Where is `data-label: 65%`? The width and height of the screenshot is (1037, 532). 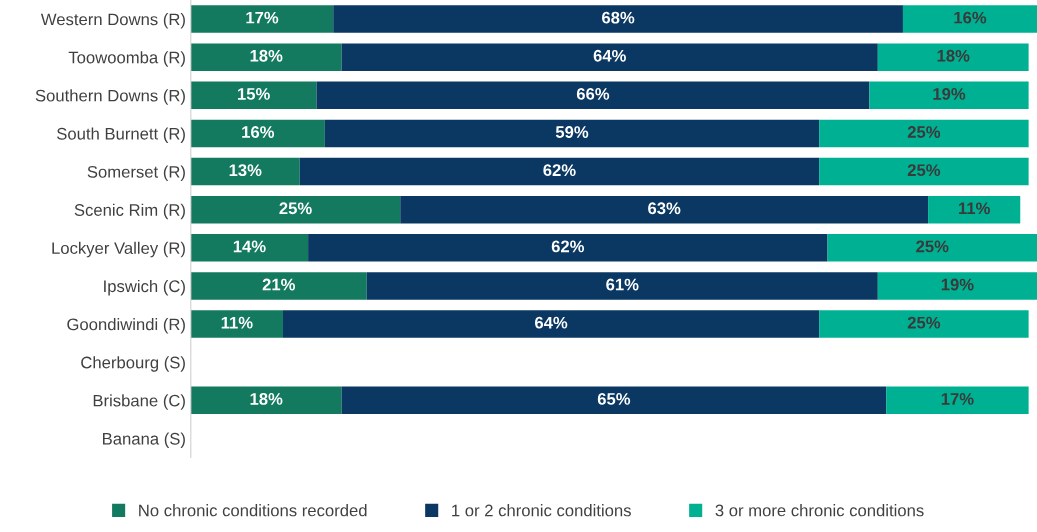
data-label: 65% is located at coordinates (614, 399).